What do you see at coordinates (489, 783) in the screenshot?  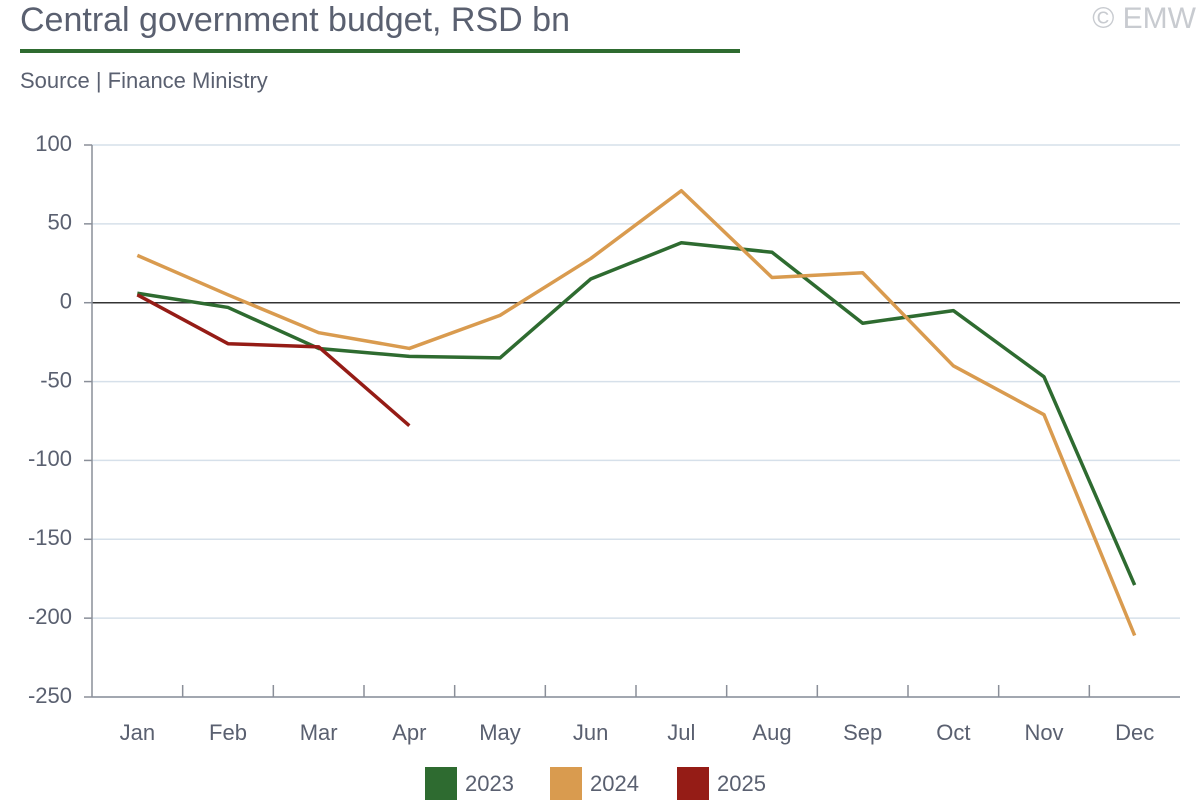 I see `legend-label: 2023` at bounding box center [489, 783].